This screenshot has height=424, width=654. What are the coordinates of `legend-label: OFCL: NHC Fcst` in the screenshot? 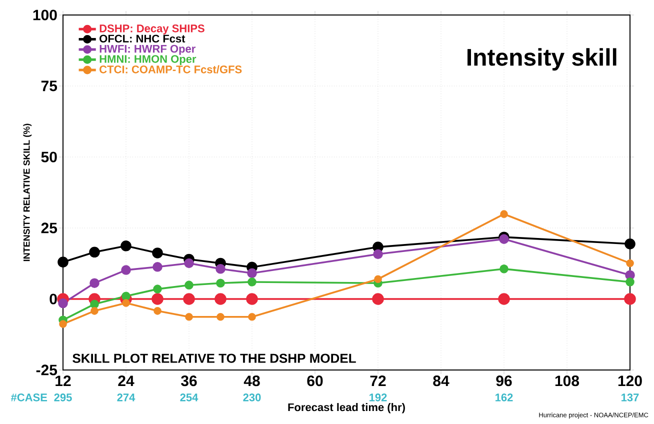 It's located at (143, 38).